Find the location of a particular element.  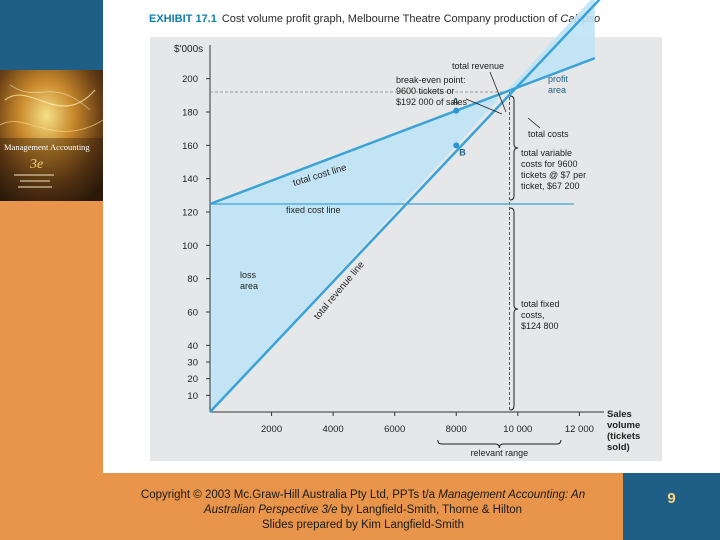

point-b is located at coordinates (456, 145).